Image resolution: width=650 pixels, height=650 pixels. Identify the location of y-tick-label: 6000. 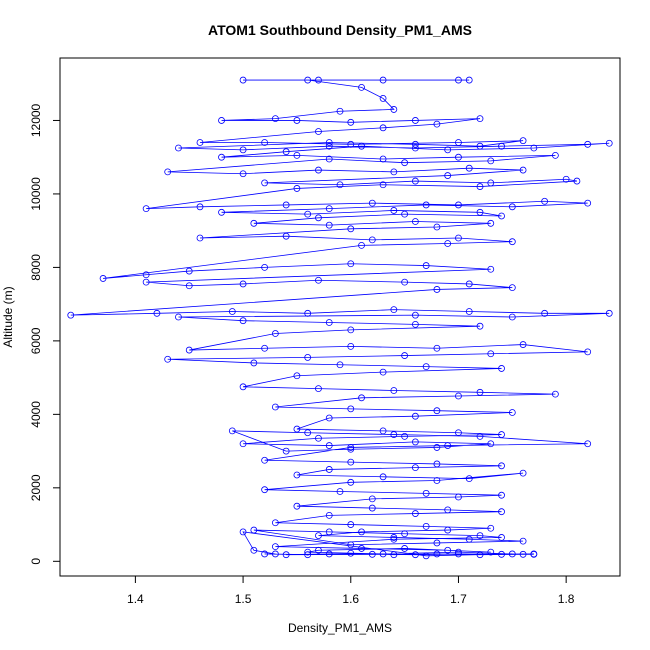
(36, 340).